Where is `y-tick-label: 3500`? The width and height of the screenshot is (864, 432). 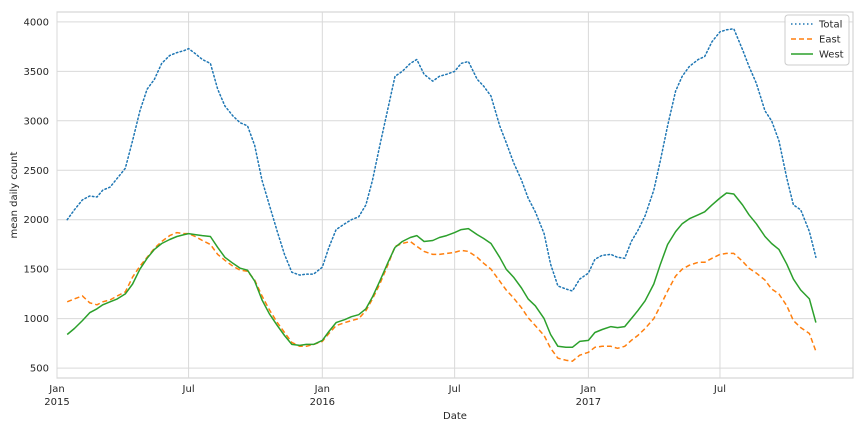 y-tick-label: 3500 is located at coordinates (36, 72).